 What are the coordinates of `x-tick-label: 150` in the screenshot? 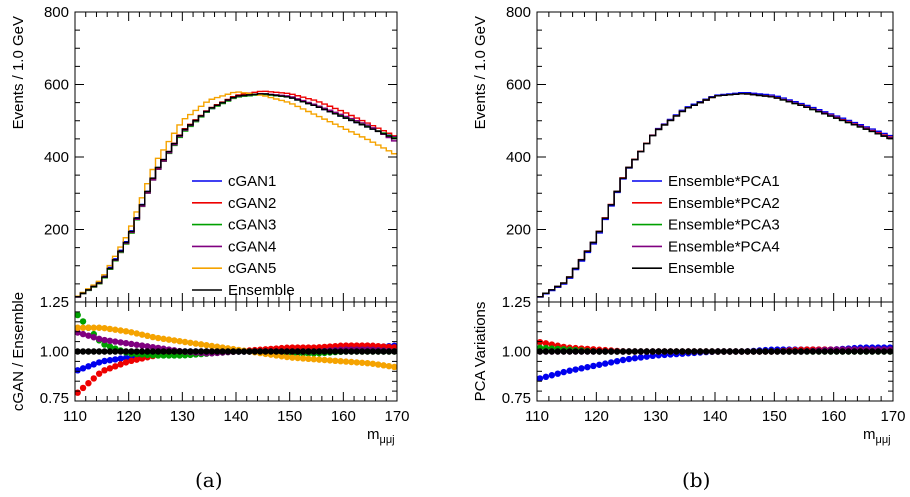 It's located at (774, 416).